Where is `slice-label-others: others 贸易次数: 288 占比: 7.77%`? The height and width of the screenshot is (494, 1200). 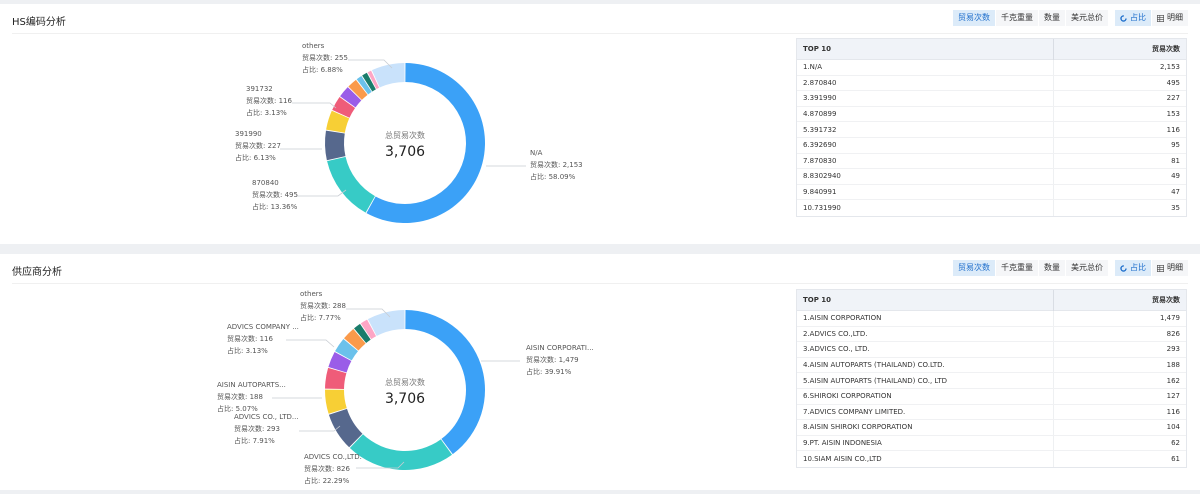
slice-label-others: others 贸易次数: 288 占比: 7.77% is located at coordinates (323, 306).